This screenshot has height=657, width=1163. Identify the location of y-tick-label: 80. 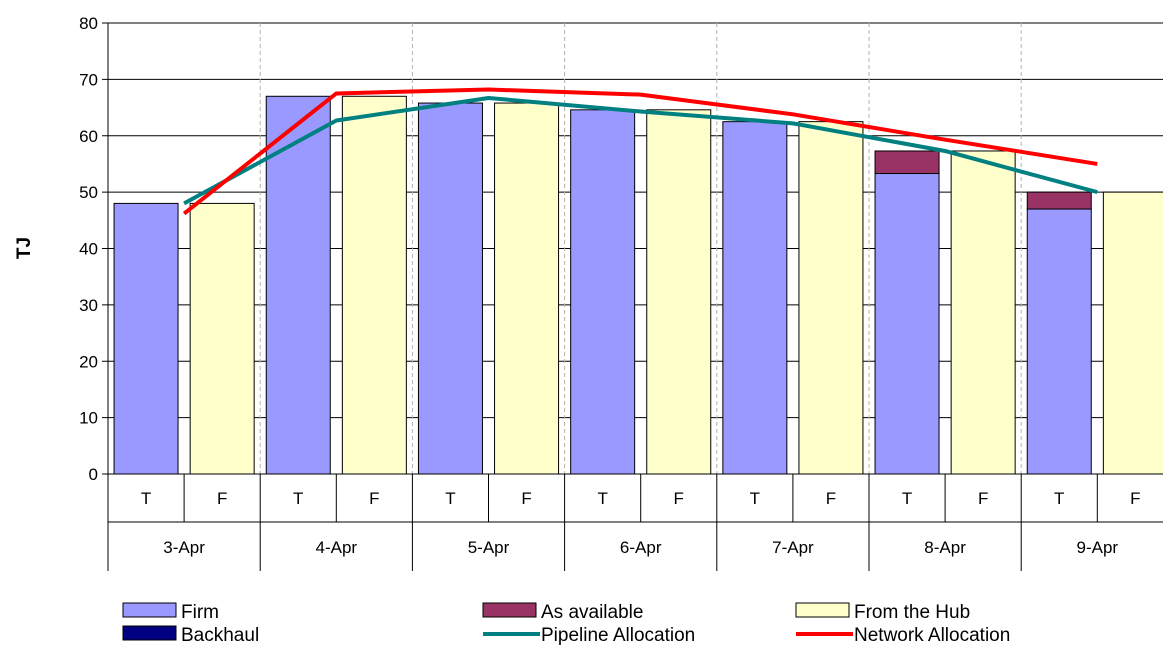
(88, 23).